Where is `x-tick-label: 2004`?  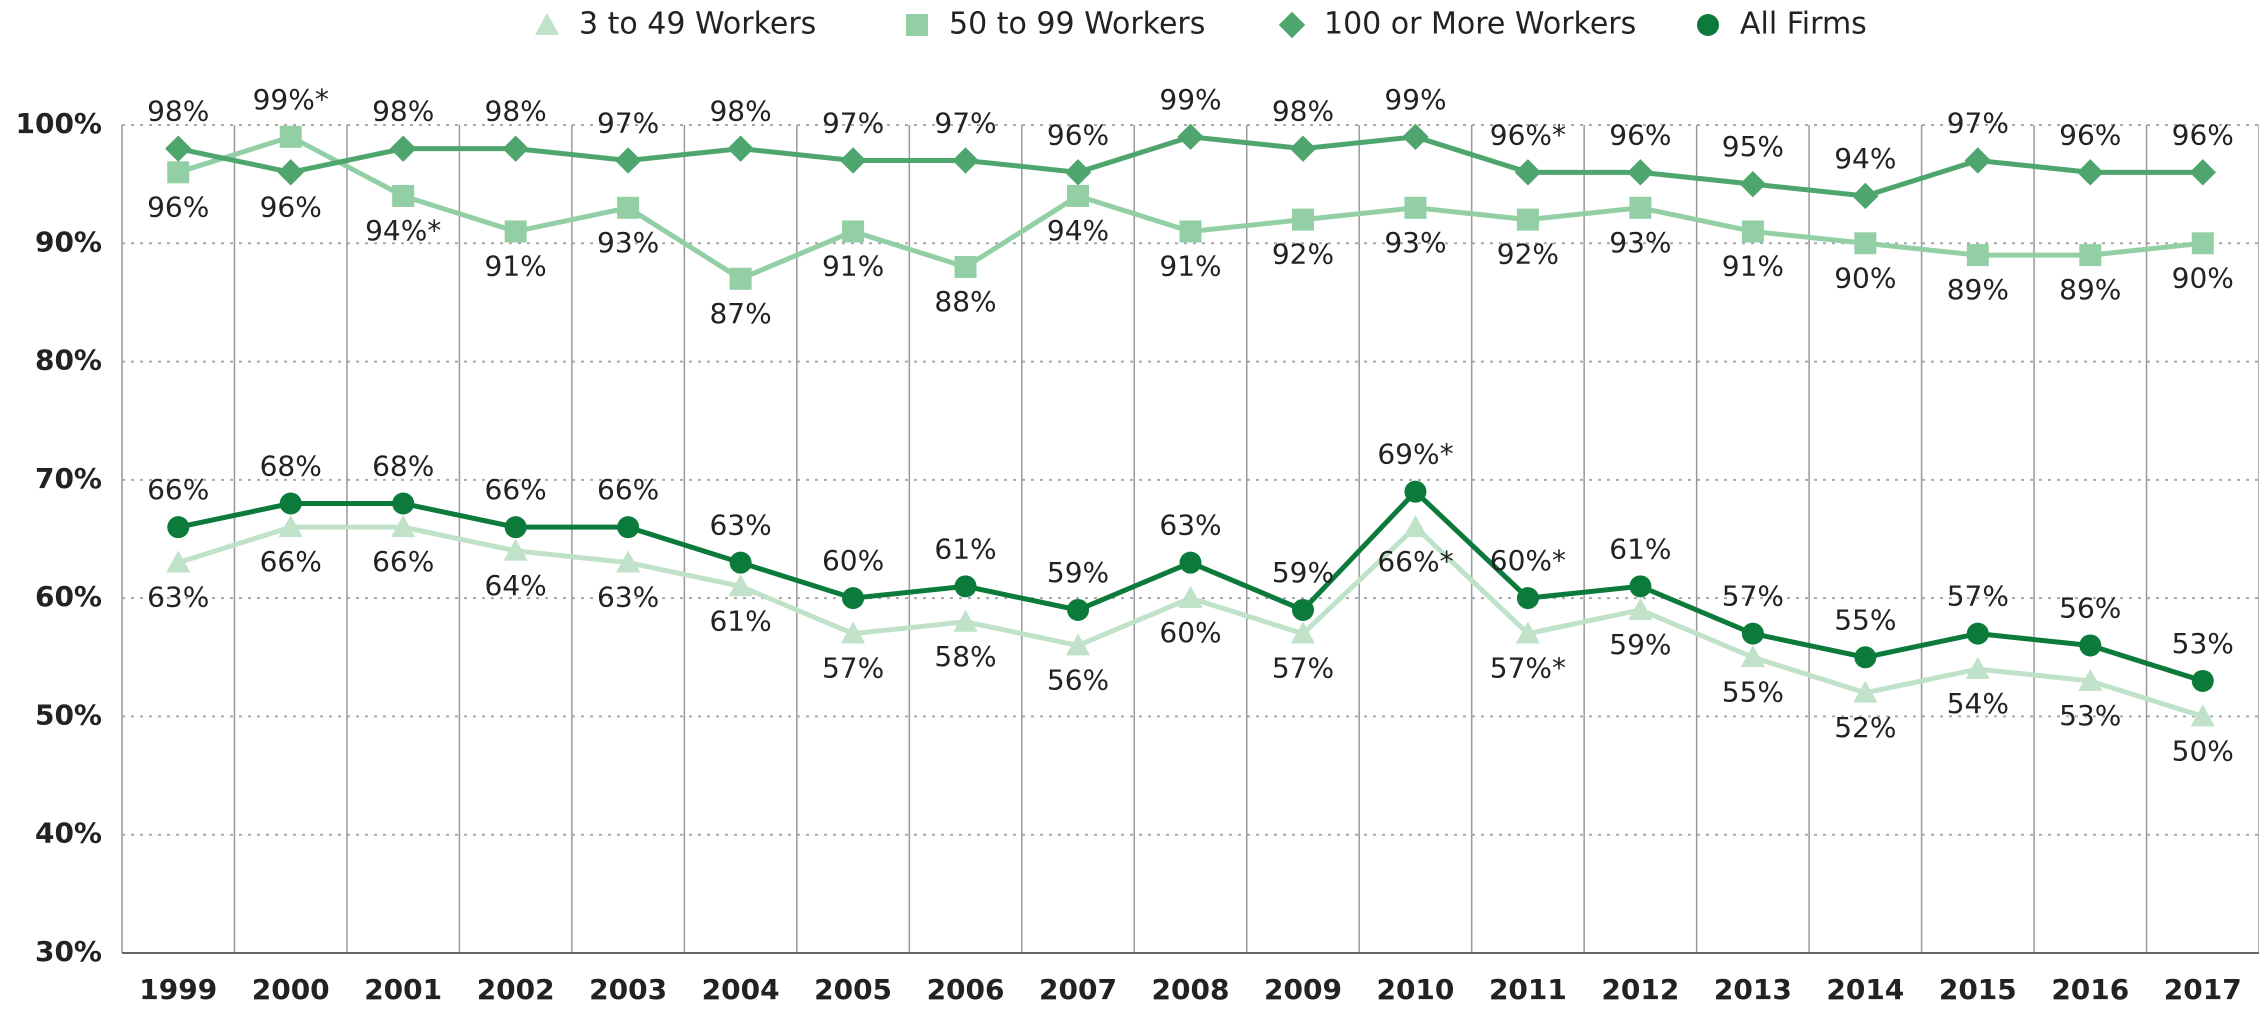 x-tick-label: 2004 is located at coordinates (741, 989).